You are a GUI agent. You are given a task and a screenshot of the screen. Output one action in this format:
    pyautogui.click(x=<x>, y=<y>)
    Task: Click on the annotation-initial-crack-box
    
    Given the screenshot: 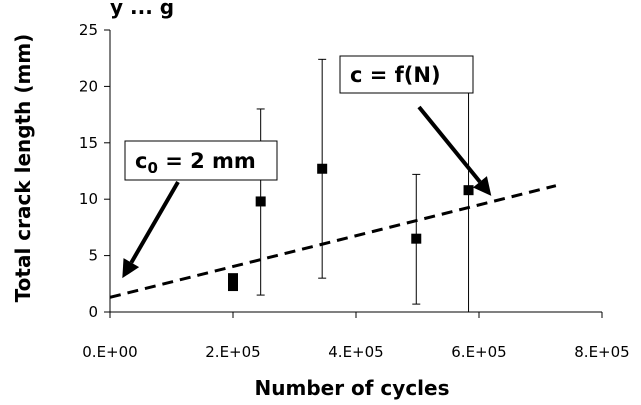 What is the action you would take?
    pyautogui.click(x=201, y=160)
    